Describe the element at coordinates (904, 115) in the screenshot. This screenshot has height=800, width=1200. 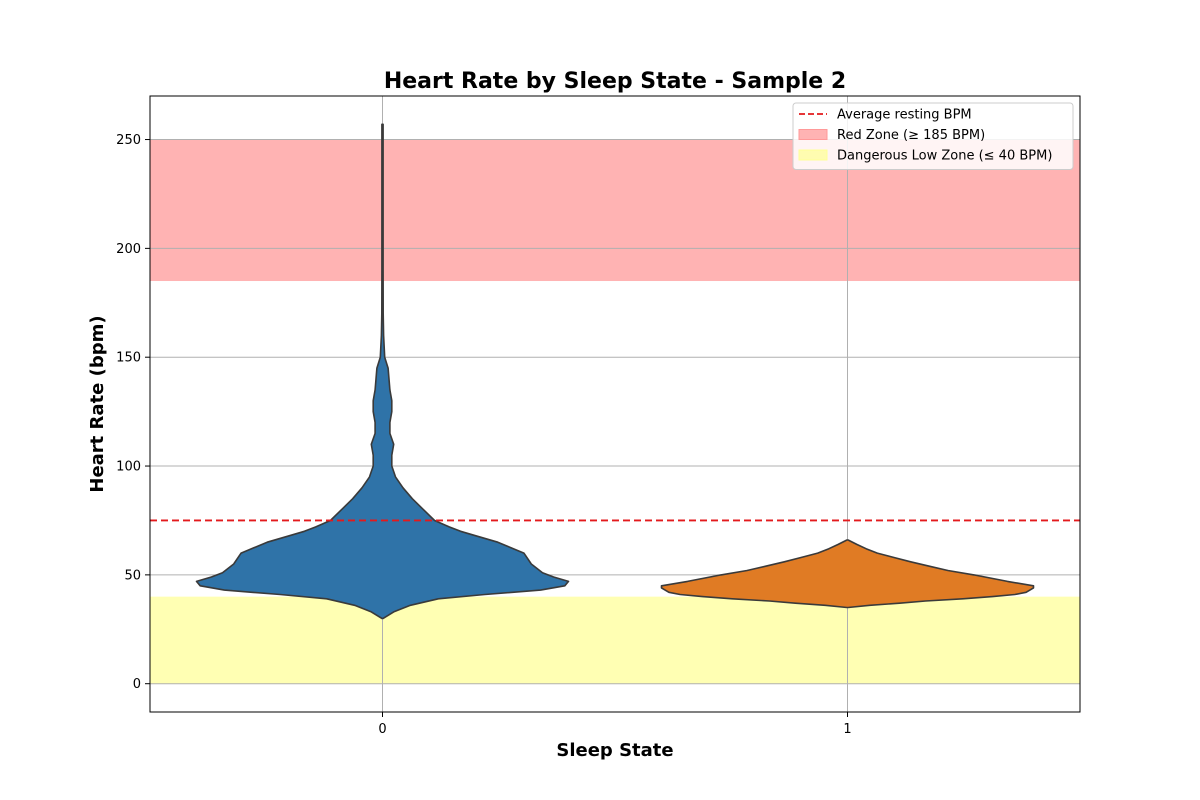
I see `legend-label-0: Average resting BPM` at that location.